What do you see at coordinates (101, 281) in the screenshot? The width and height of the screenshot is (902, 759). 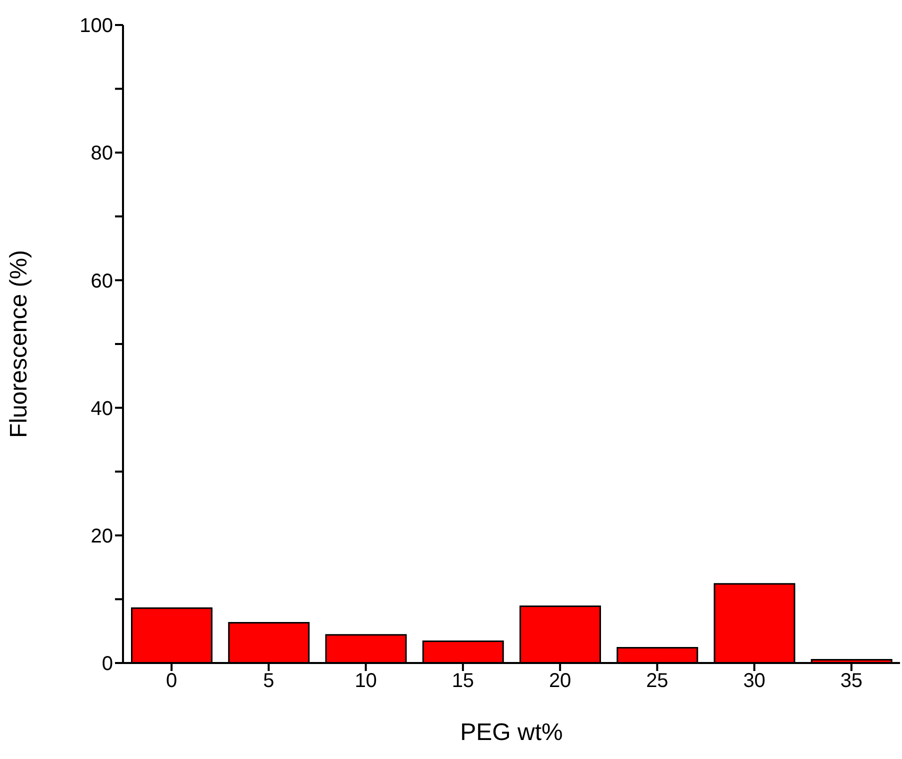 I see `y-tick-label: 60` at bounding box center [101, 281].